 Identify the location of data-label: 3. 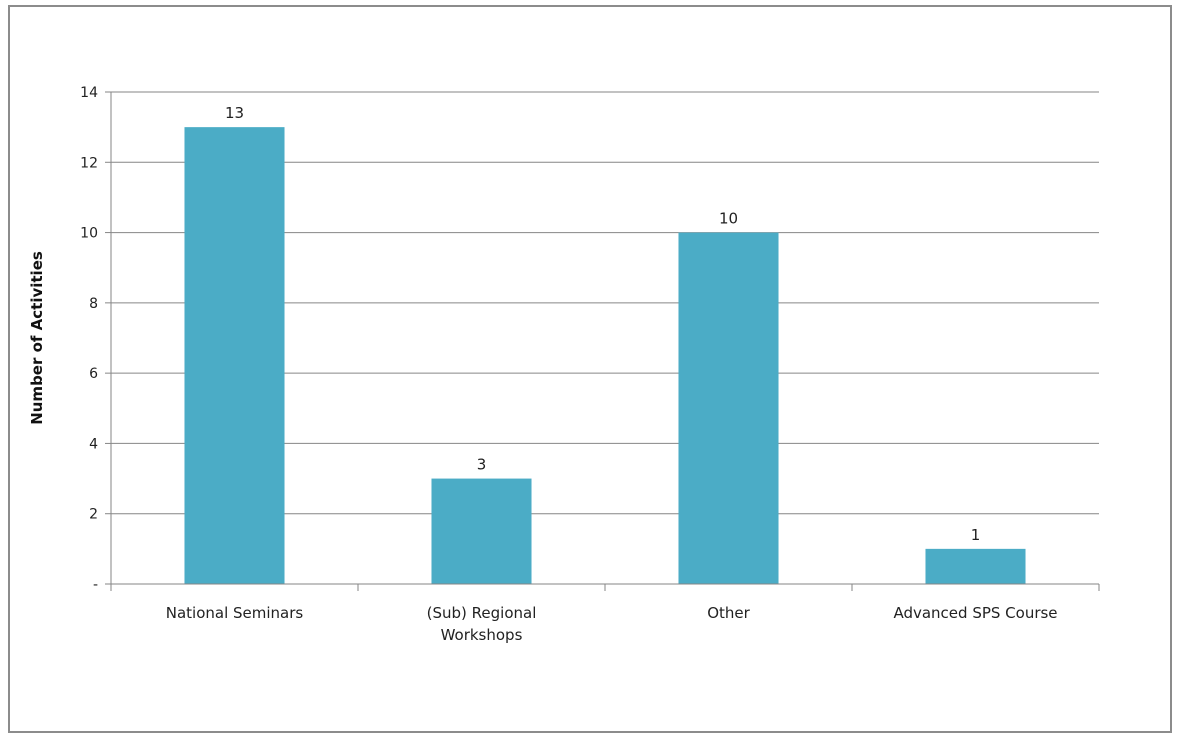
(482, 465).